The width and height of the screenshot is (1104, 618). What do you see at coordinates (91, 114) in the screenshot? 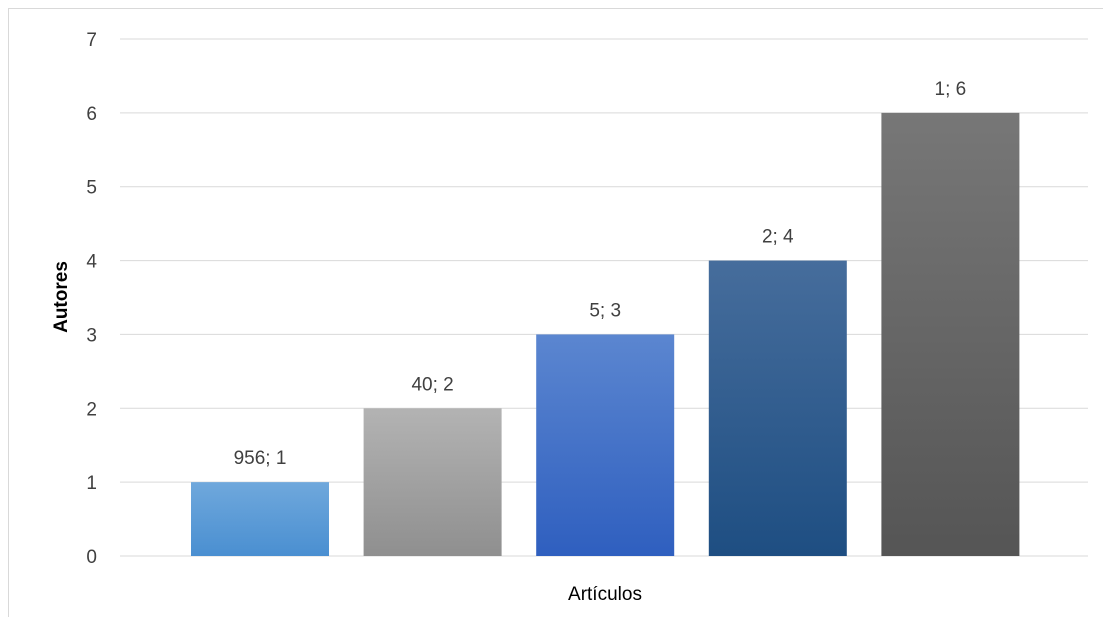
I see `y-tick-label: 6` at bounding box center [91, 114].